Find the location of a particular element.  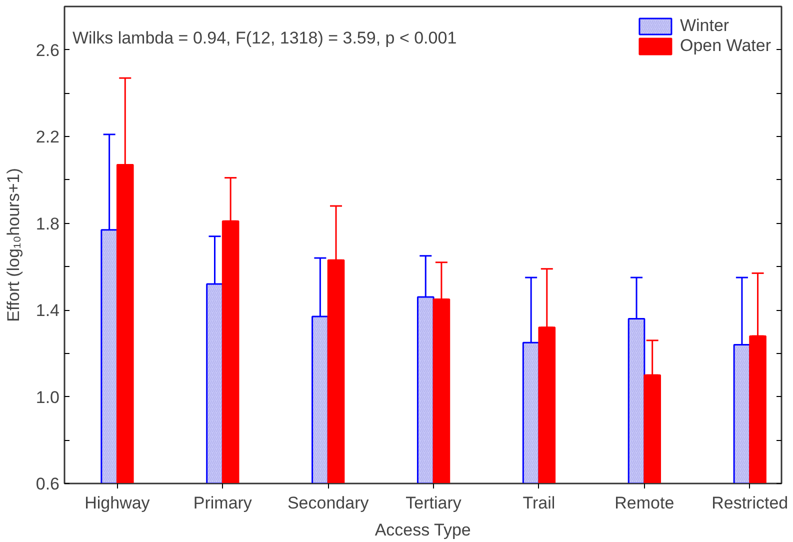

y-tick-label: 1.0 is located at coordinates (48, 397).